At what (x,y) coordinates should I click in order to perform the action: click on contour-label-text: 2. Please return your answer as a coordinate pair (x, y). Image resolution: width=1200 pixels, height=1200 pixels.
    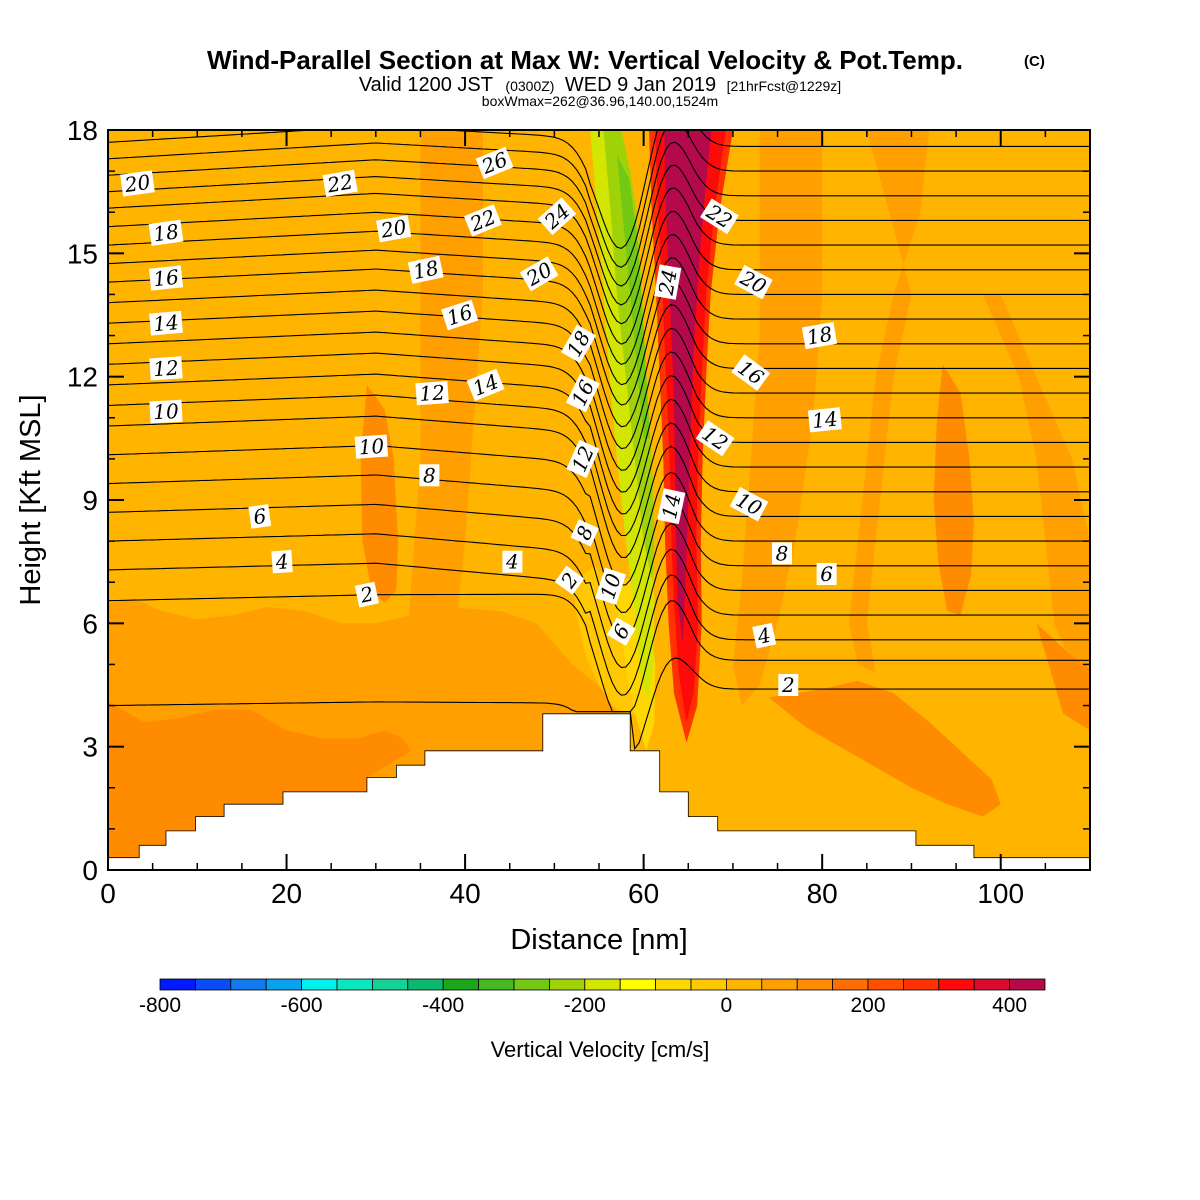
    Looking at the image, I should click on (366, 595).